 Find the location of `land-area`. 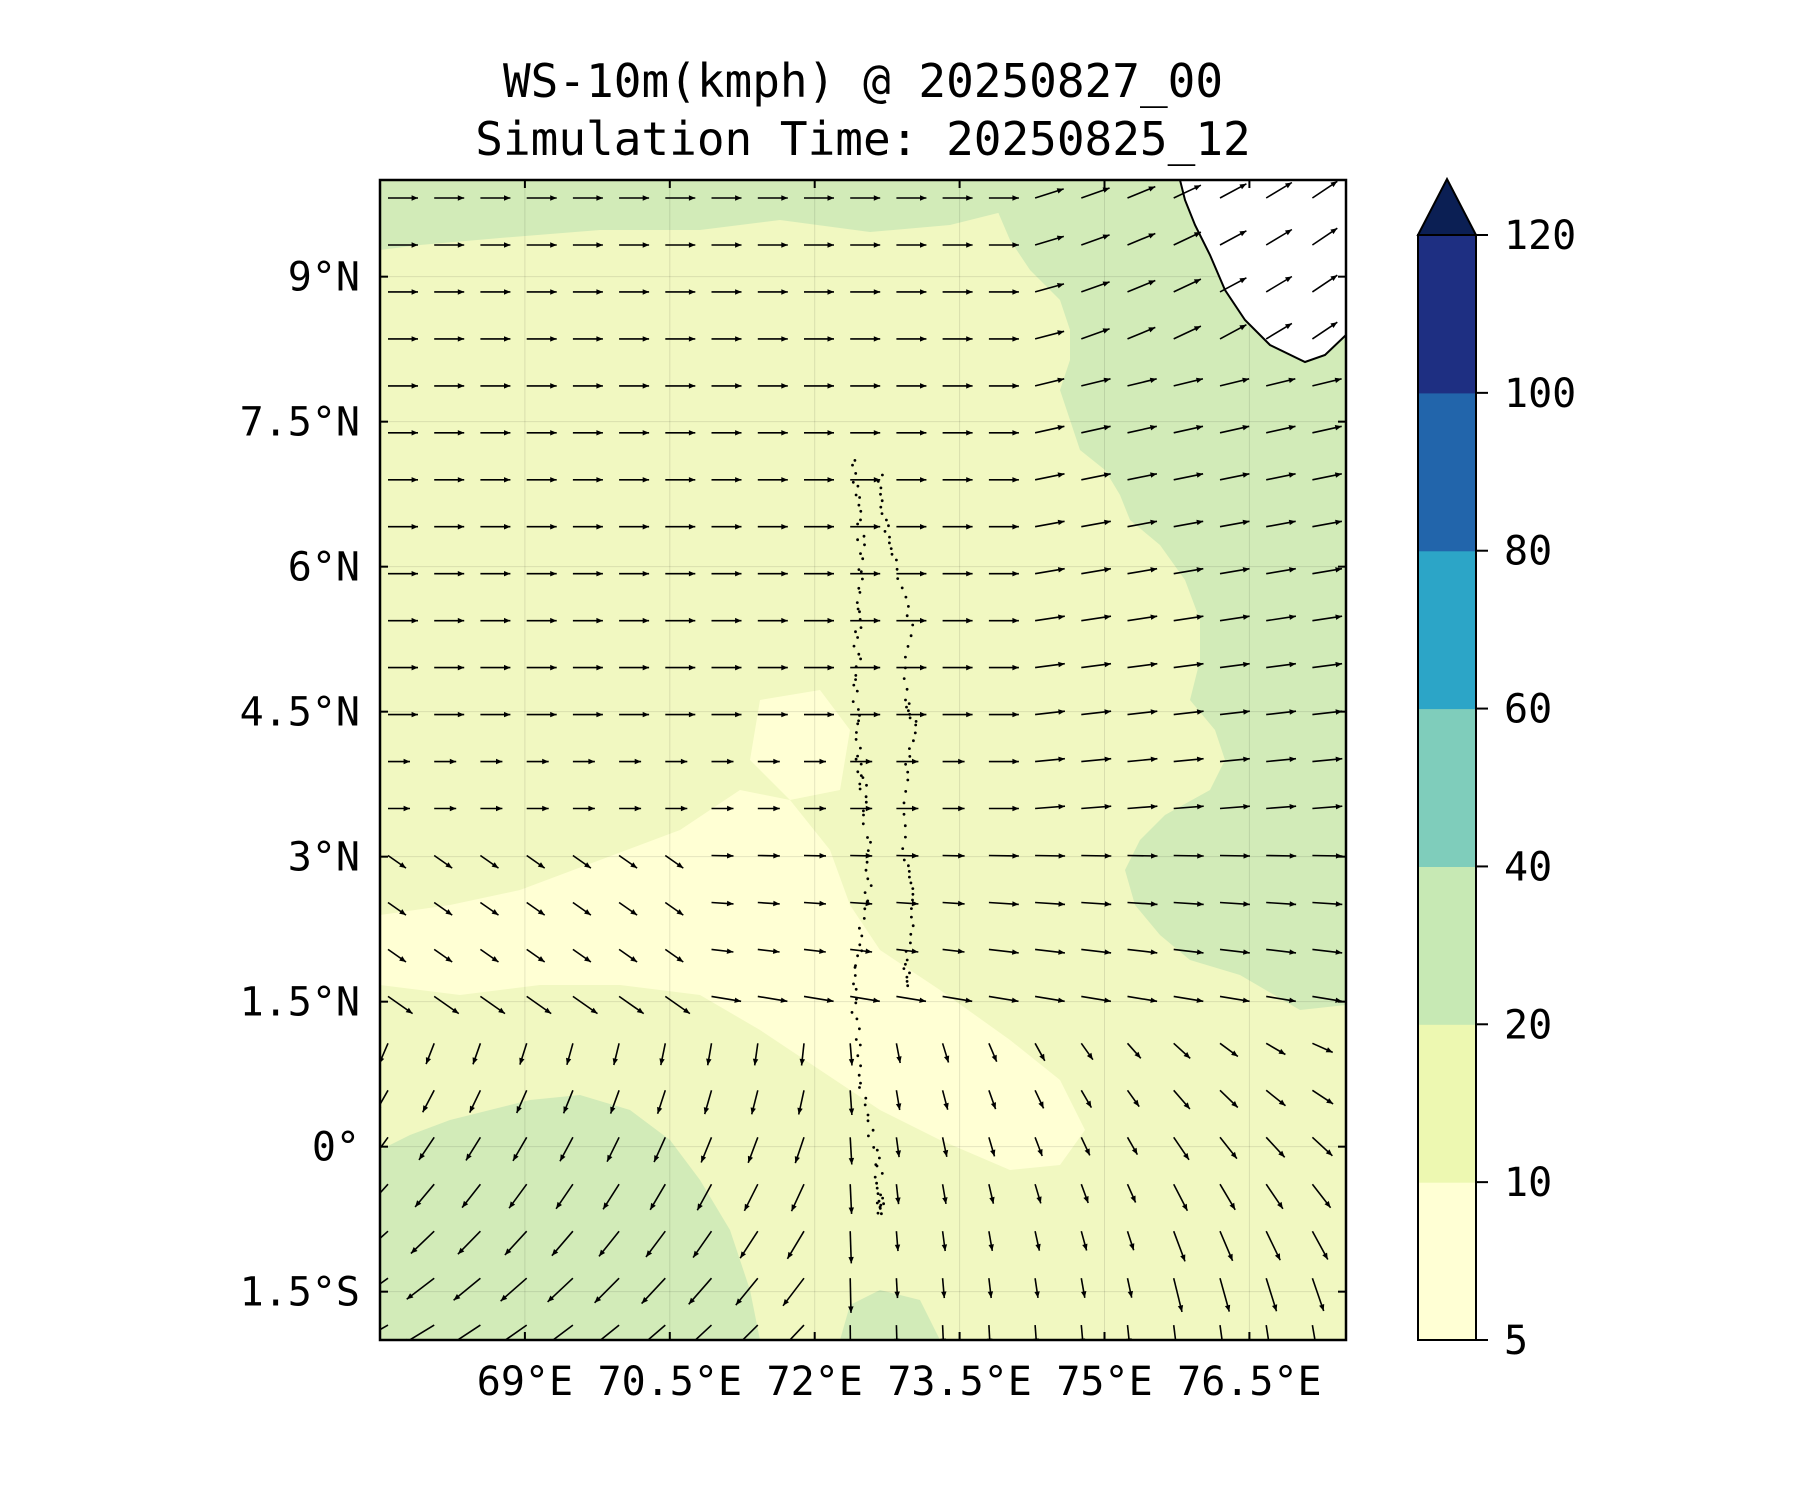

land-area is located at coordinates (1262, 272).